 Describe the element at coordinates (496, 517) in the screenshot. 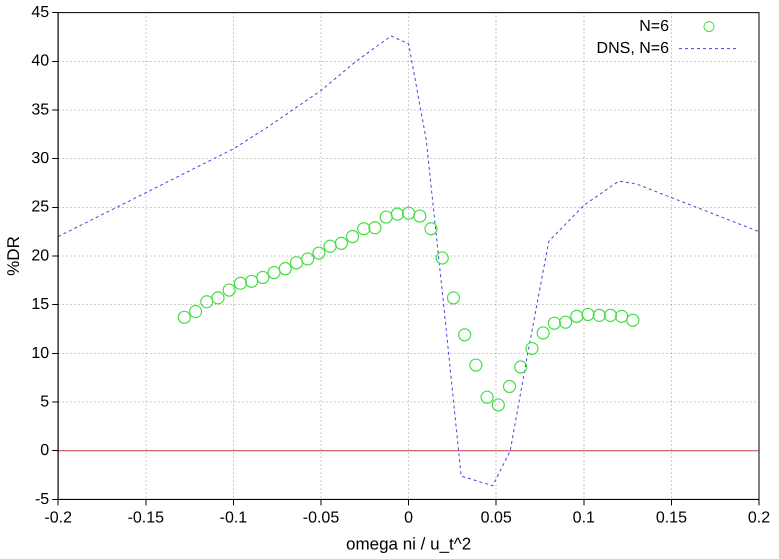

I see `x-tick-label: 0.05` at that location.